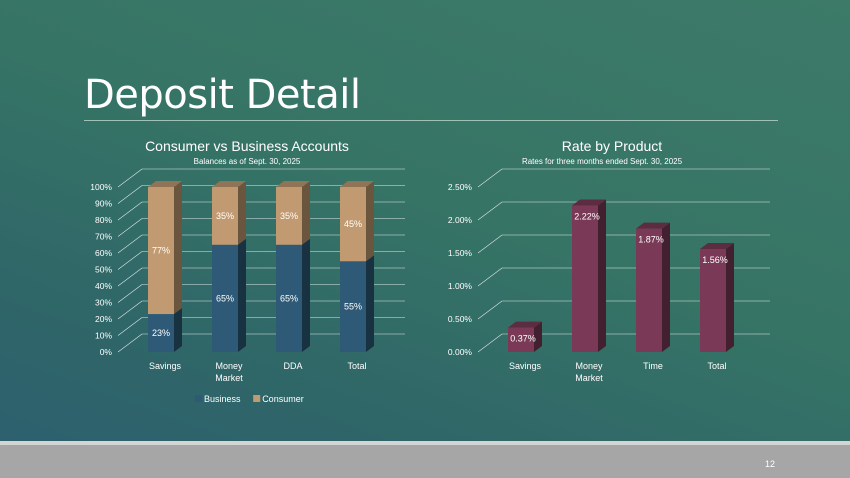  I want to click on chart1-value-label: 23%, so click(161, 333).